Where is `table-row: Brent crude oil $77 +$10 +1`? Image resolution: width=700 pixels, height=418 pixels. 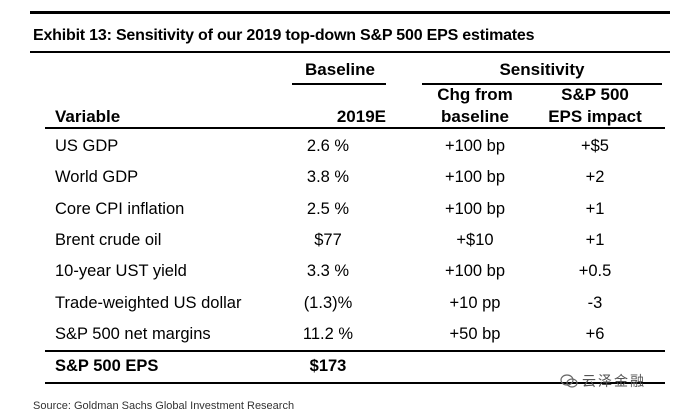
table-row: Brent crude oil $77 +$10 +1 is located at coordinates (350, 240).